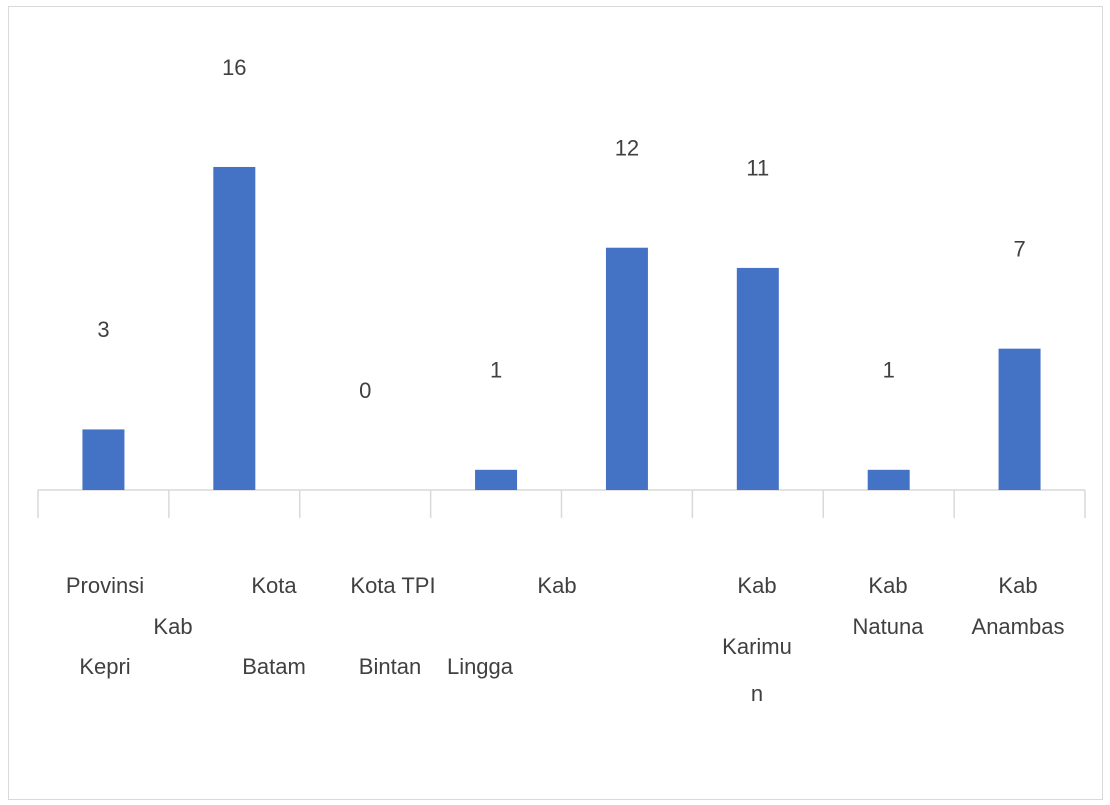 Image resolution: width=1110 pixels, height=805 pixels. Describe the element at coordinates (627, 148) in the screenshot. I see `data-label: 12` at that location.